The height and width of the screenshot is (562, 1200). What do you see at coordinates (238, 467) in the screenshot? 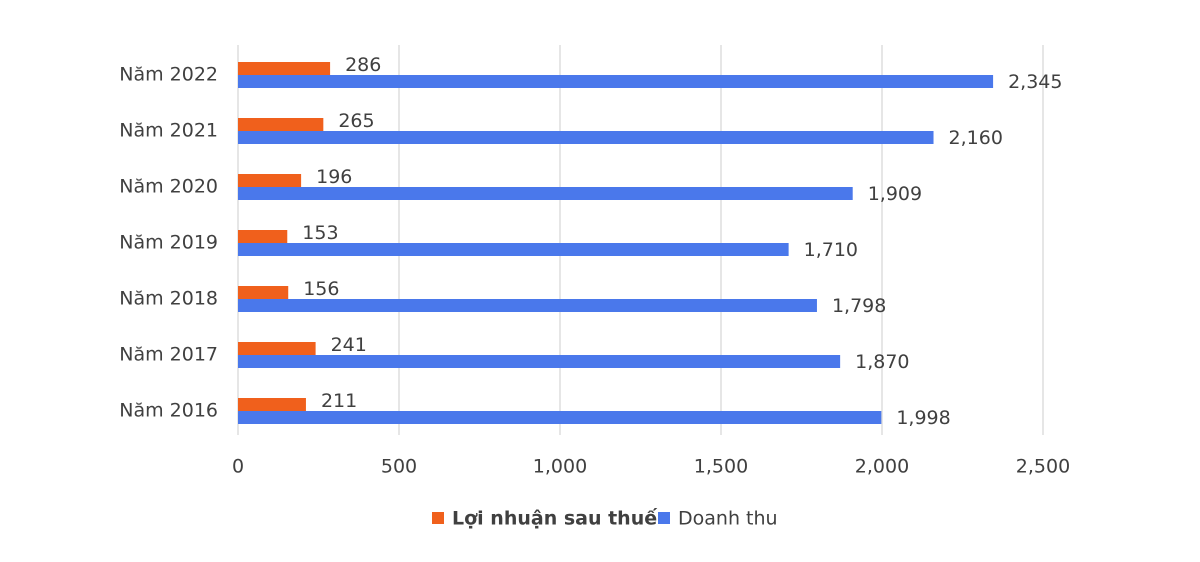
I see `x-tick-label: 0` at bounding box center [238, 467].